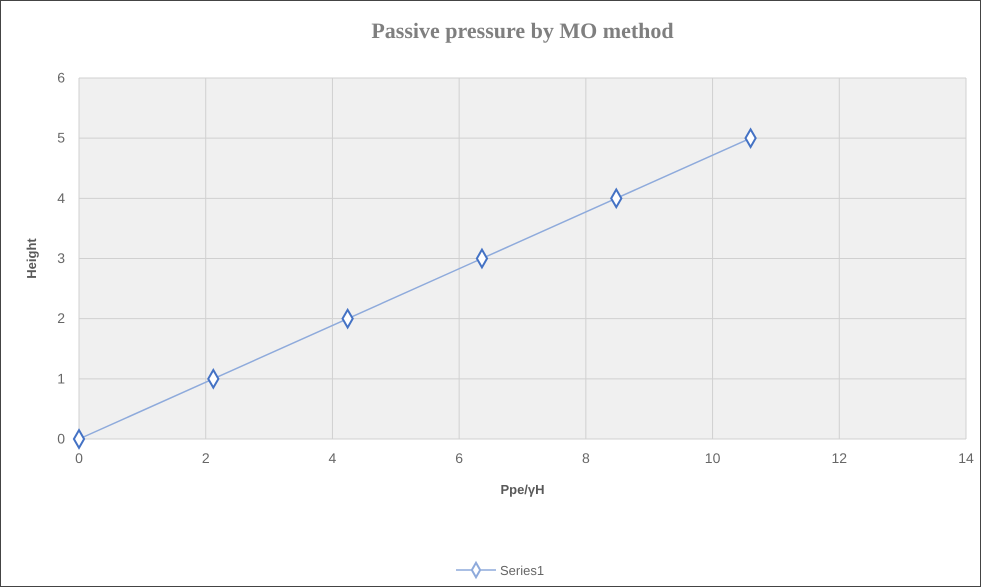 The height and width of the screenshot is (587, 981). I want to click on y-tick-label: 0, so click(61, 438).